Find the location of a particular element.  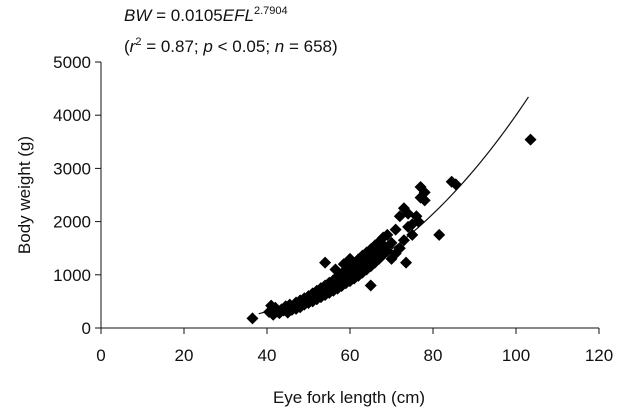

x-axis-title: Eye fork length (cm) is located at coordinates (349, 397).